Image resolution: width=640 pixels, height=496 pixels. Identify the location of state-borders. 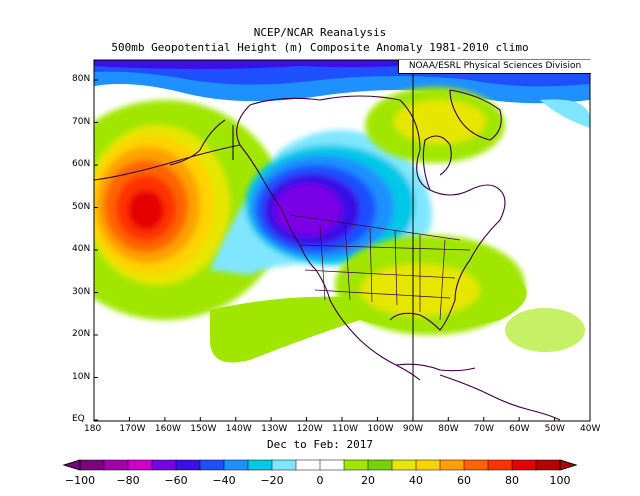
(380, 267).